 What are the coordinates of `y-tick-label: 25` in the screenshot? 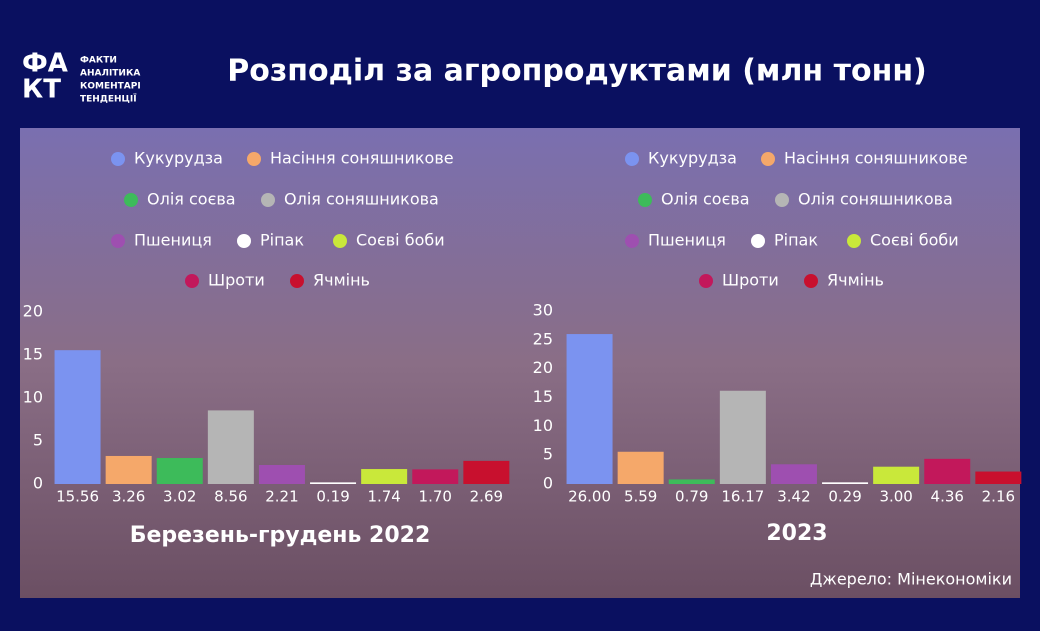 It's located at (543, 338).